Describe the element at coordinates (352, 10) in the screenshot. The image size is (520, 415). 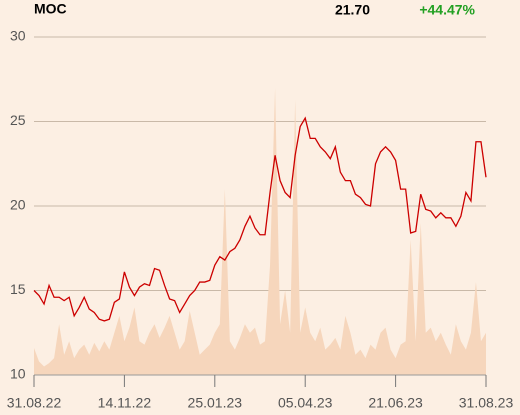
I see `price: 21.70` at that location.